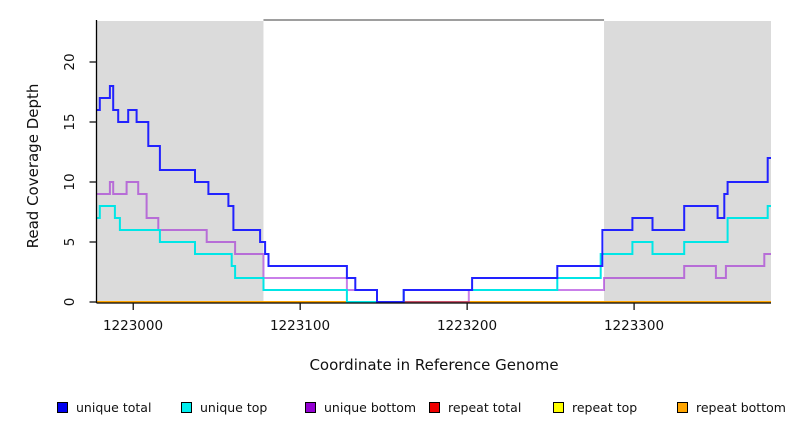  Describe the element at coordinates (434, 407) in the screenshot. I see `repeat-total-swatch-icon` at that location.